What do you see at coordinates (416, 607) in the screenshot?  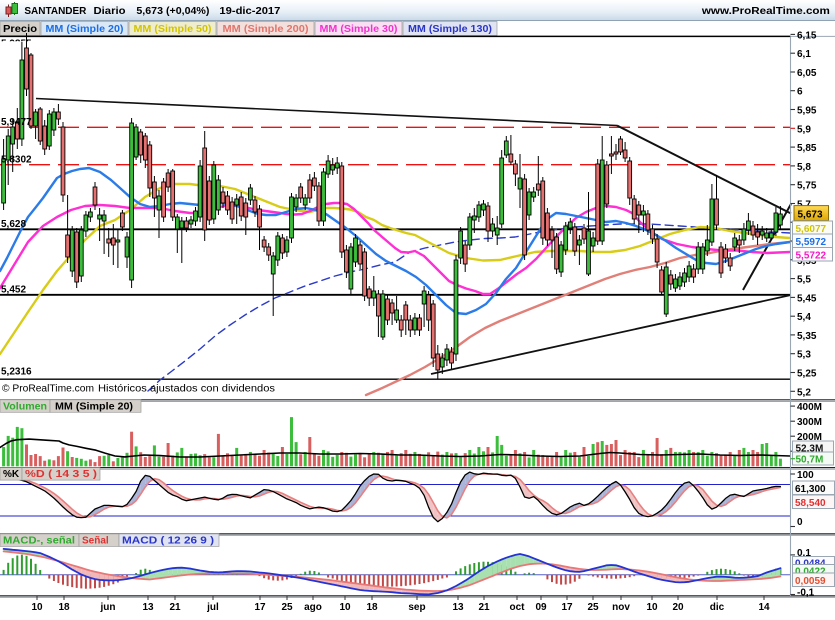 I see `svg-text: sep` at bounding box center [416, 607].